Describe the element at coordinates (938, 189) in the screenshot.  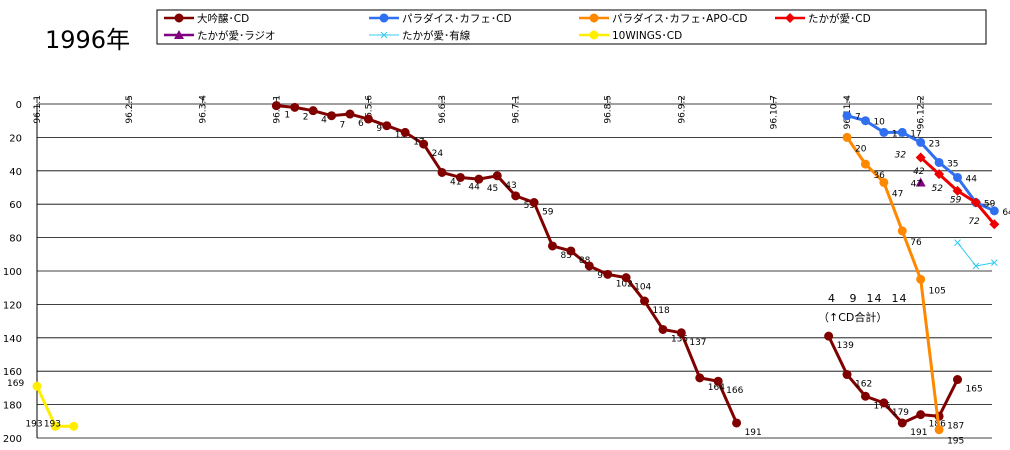
I see `series-3-data-label: 52` at that location.